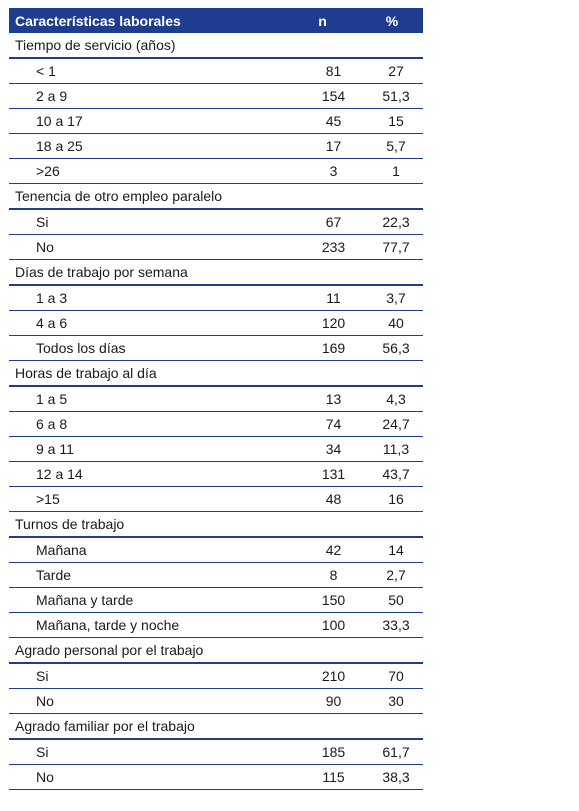  Describe the element at coordinates (392, 424) in the screenshot. I see `row-percent: 24,7` at that location.